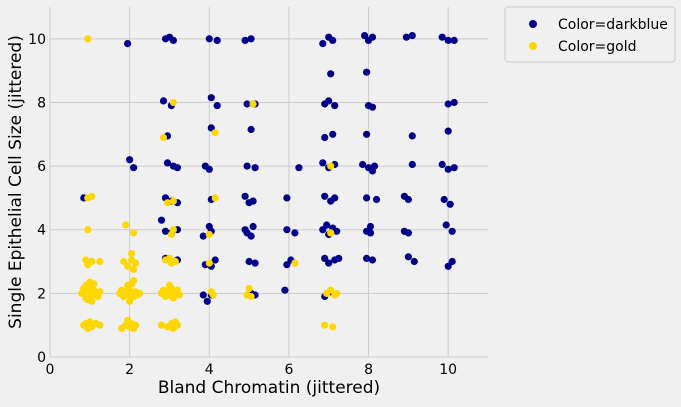 The width and height of the screenshot is (681, 407). I want to click on x-axis-ticks: 0 2 4 6 8 10, so click(252, 370).